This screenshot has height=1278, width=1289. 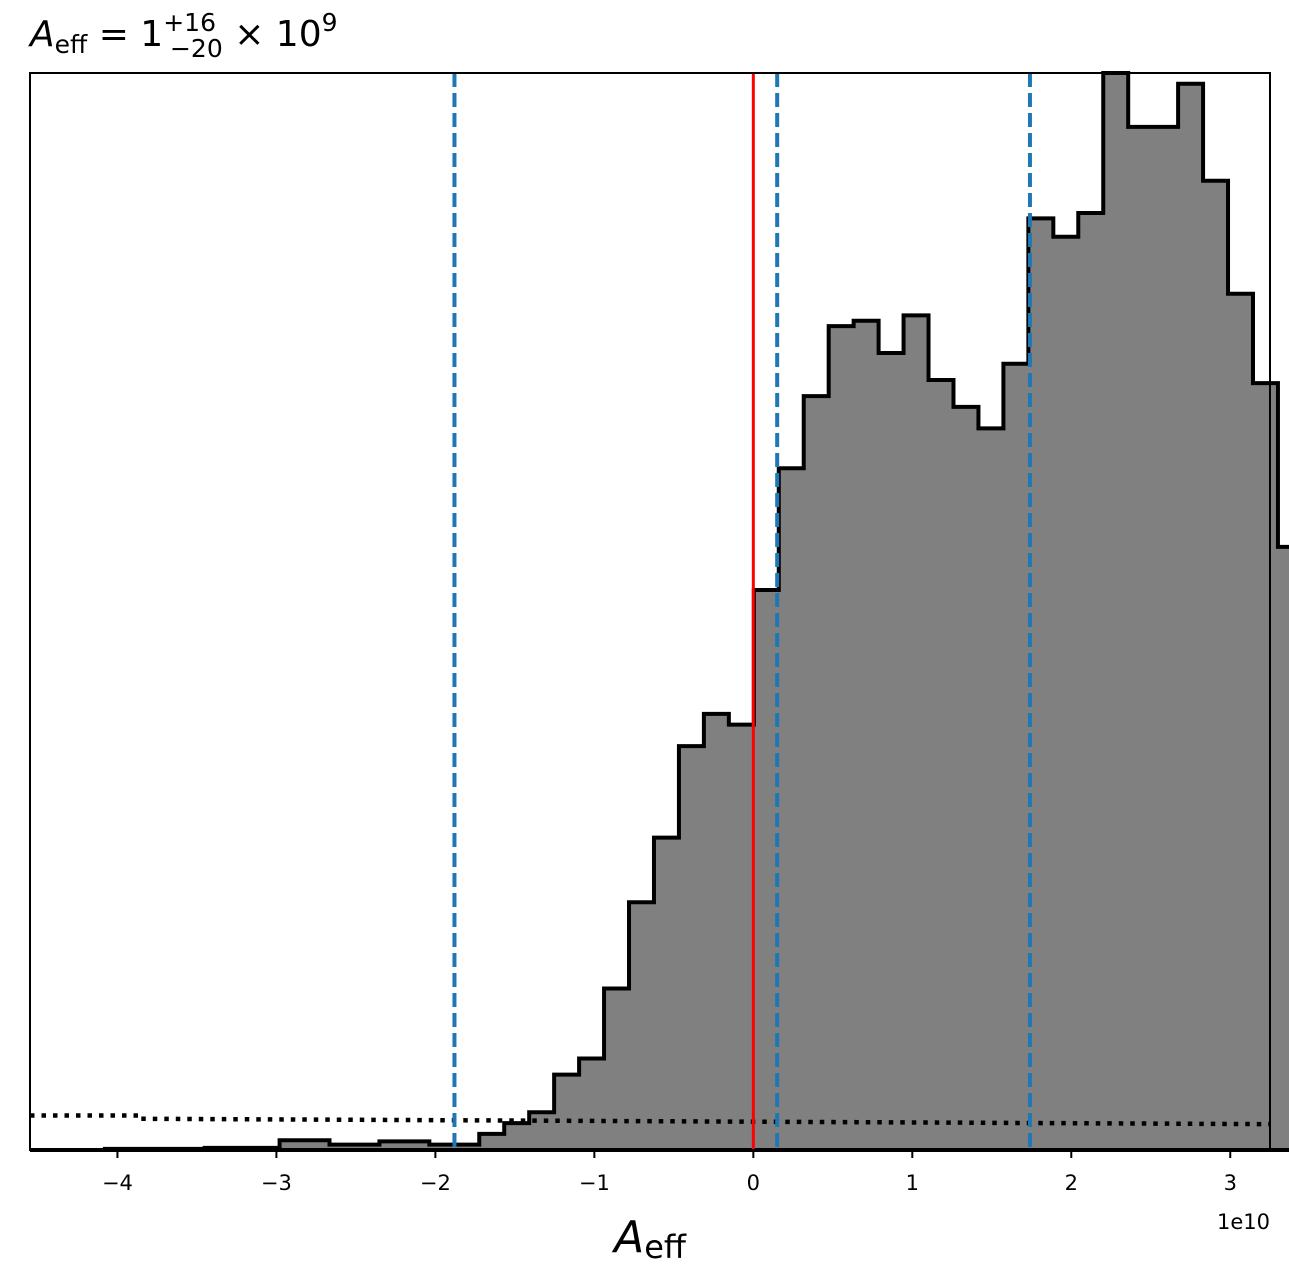 What do you see at coordinates (117, 1183) in the screenshot?
I see `x-tick-label: −4` at bounding box center [117, 1183].